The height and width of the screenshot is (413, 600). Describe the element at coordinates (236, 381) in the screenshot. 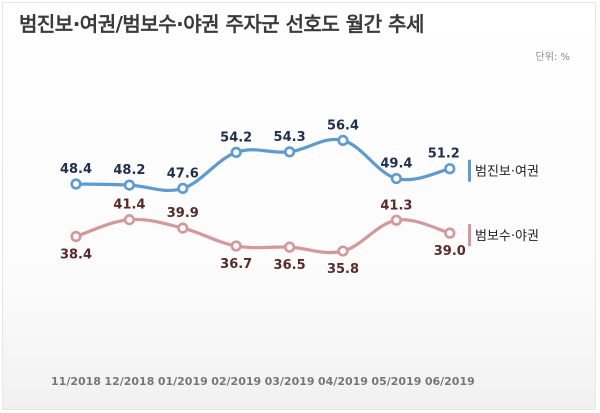

I see `x-tick-label-3: 02/2019` at that location.